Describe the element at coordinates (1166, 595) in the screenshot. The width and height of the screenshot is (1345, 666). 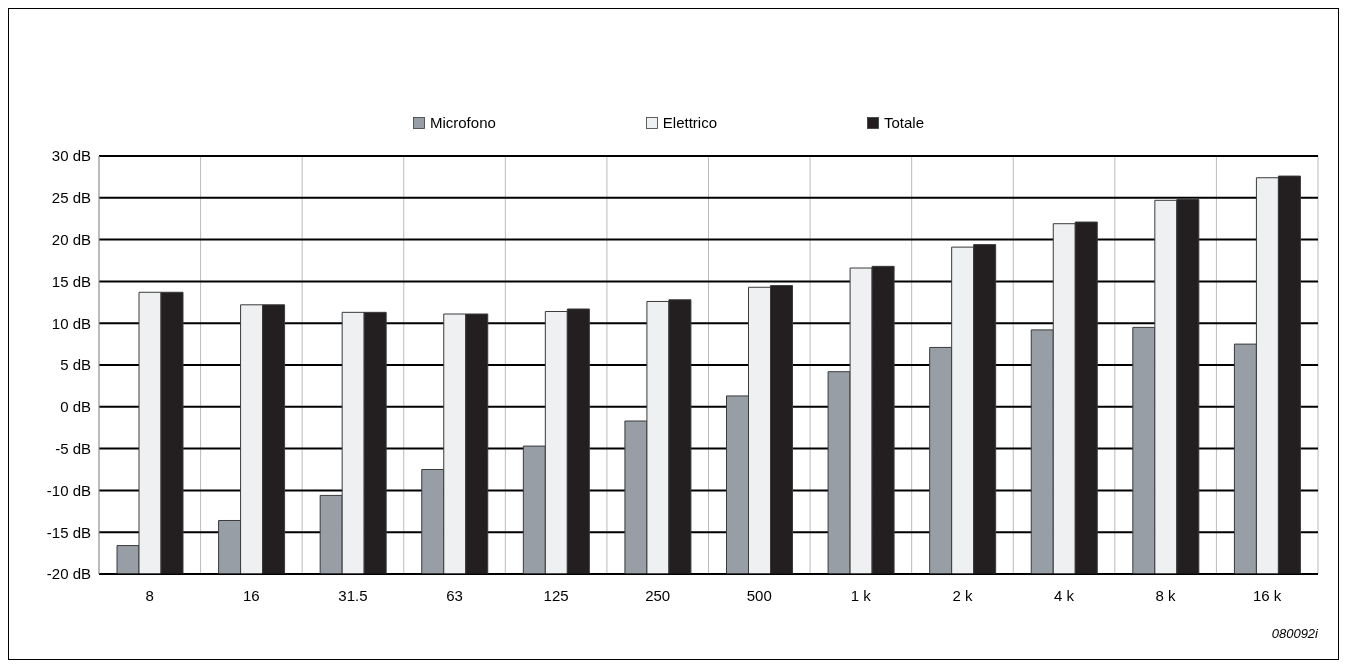
I see `x-tick-label: 8 k` at that location.